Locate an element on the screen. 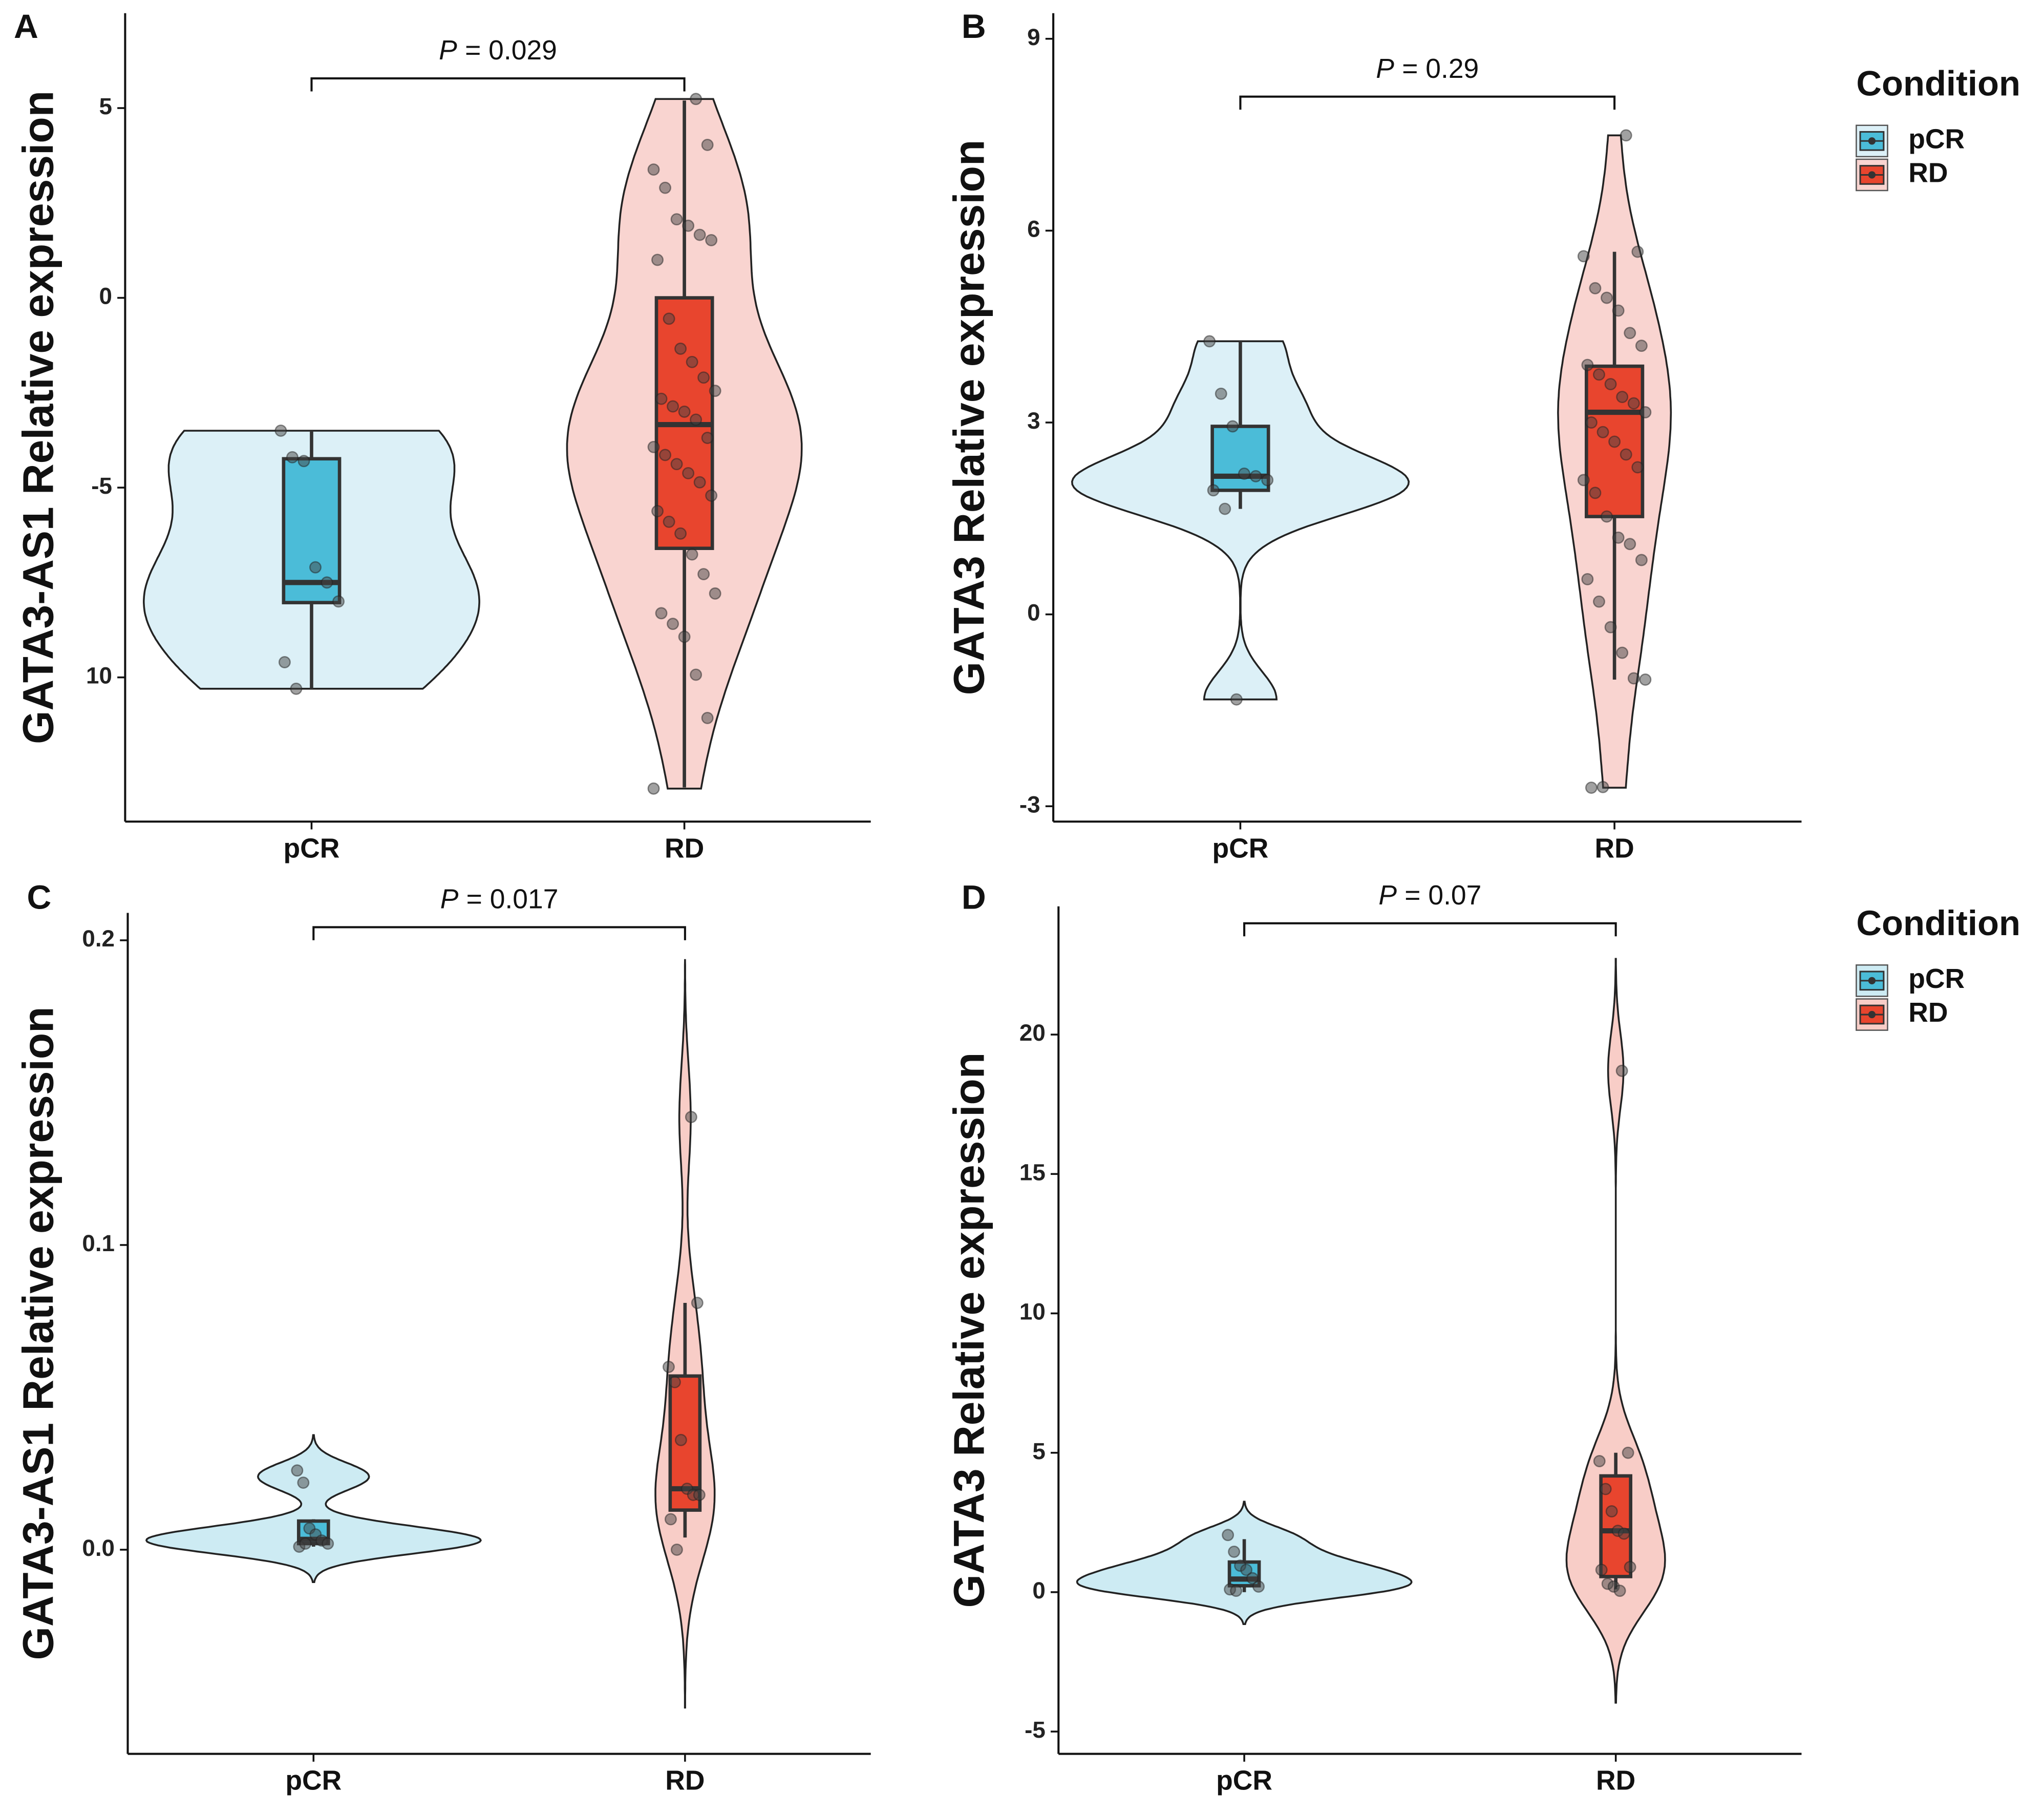  y-axis-label: GATA3-AS1 Relative expression is located at coordinates (38, 1333).